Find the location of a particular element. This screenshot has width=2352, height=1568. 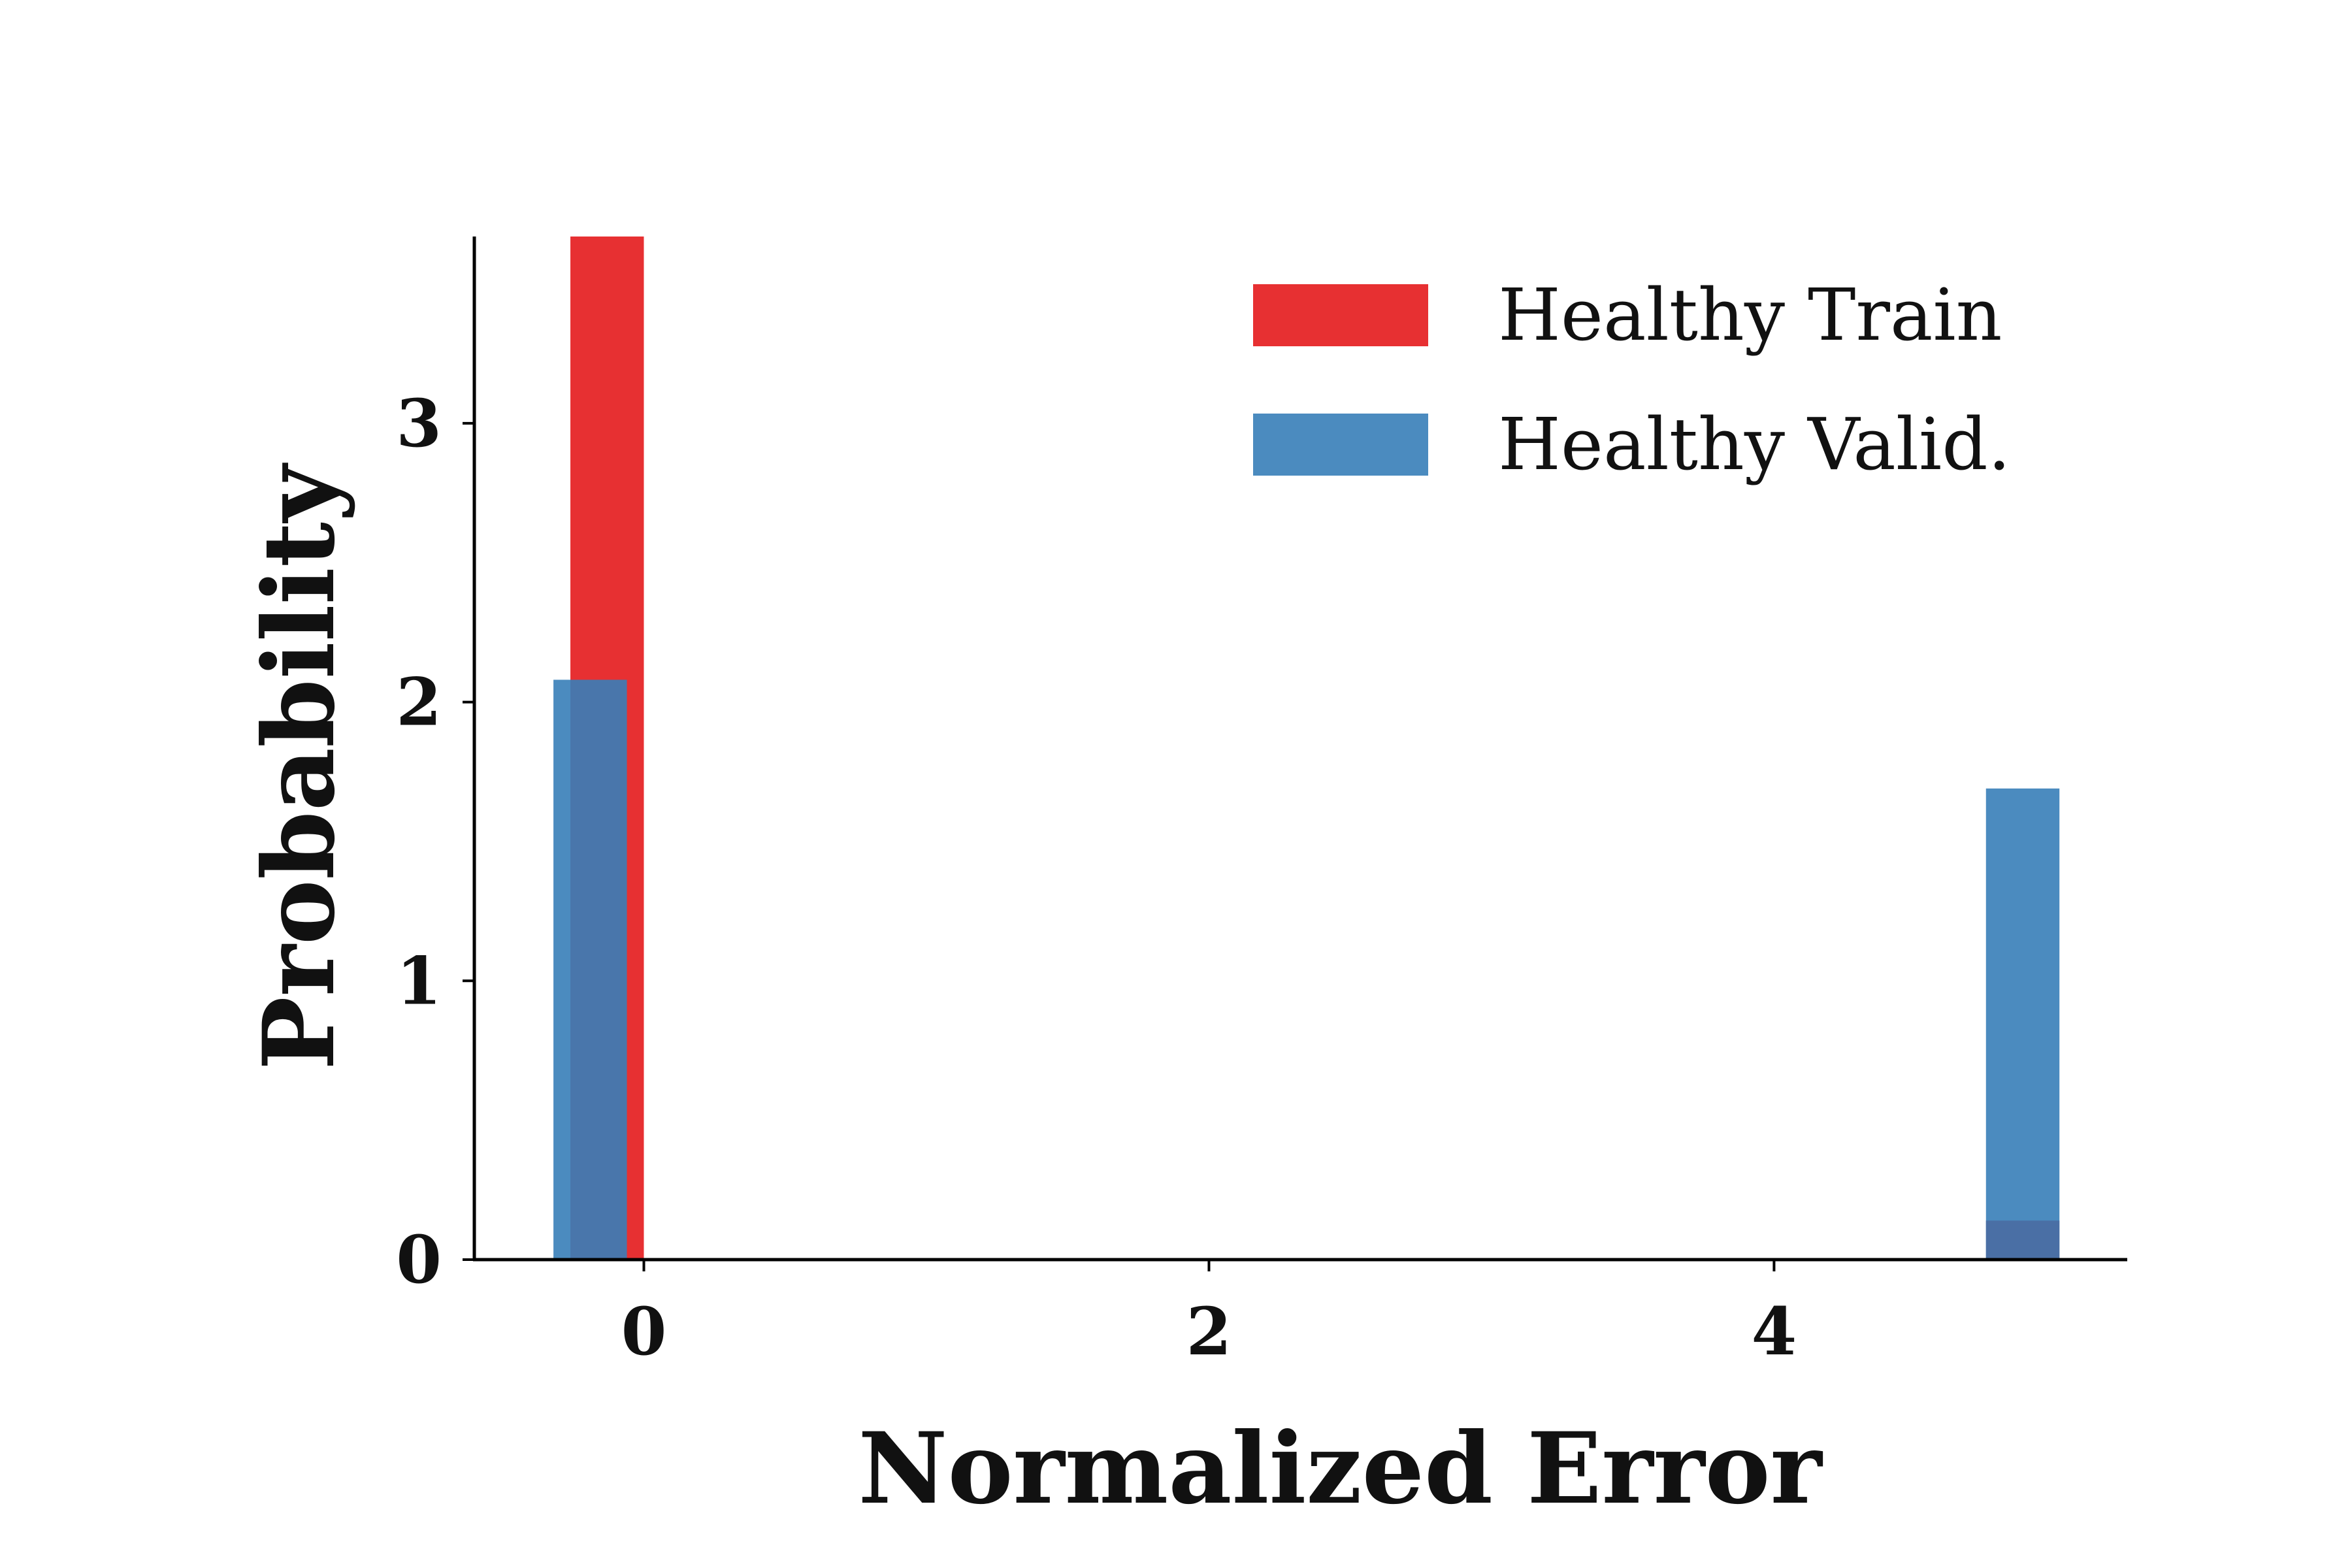

legend-label-healthy-train: Healthy Train is located at coordinates (1750, 315).